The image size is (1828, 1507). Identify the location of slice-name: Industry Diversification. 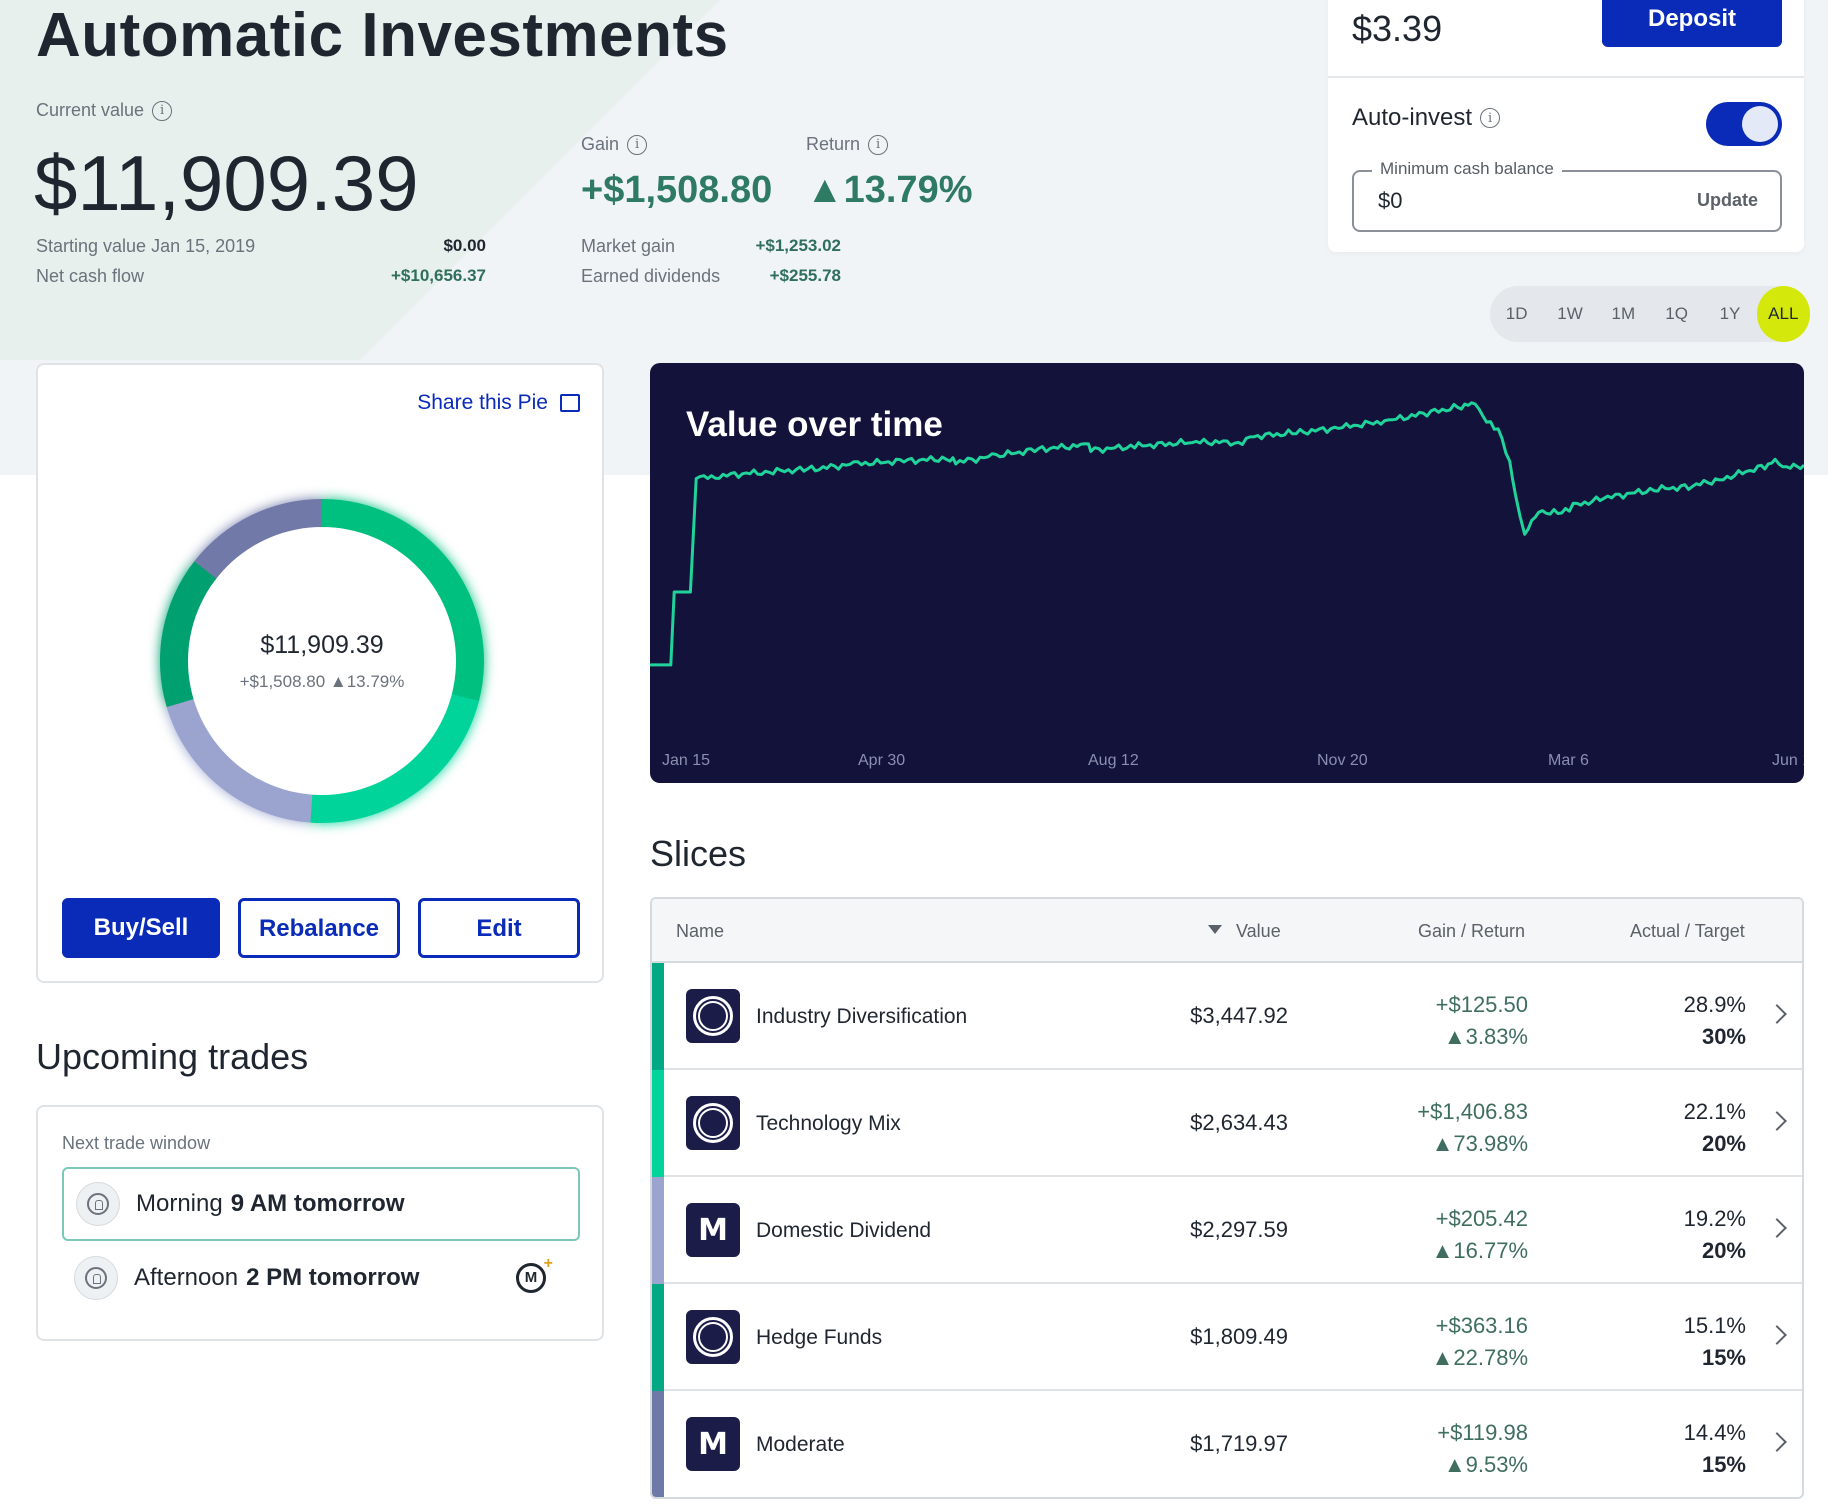
(862, 1016).